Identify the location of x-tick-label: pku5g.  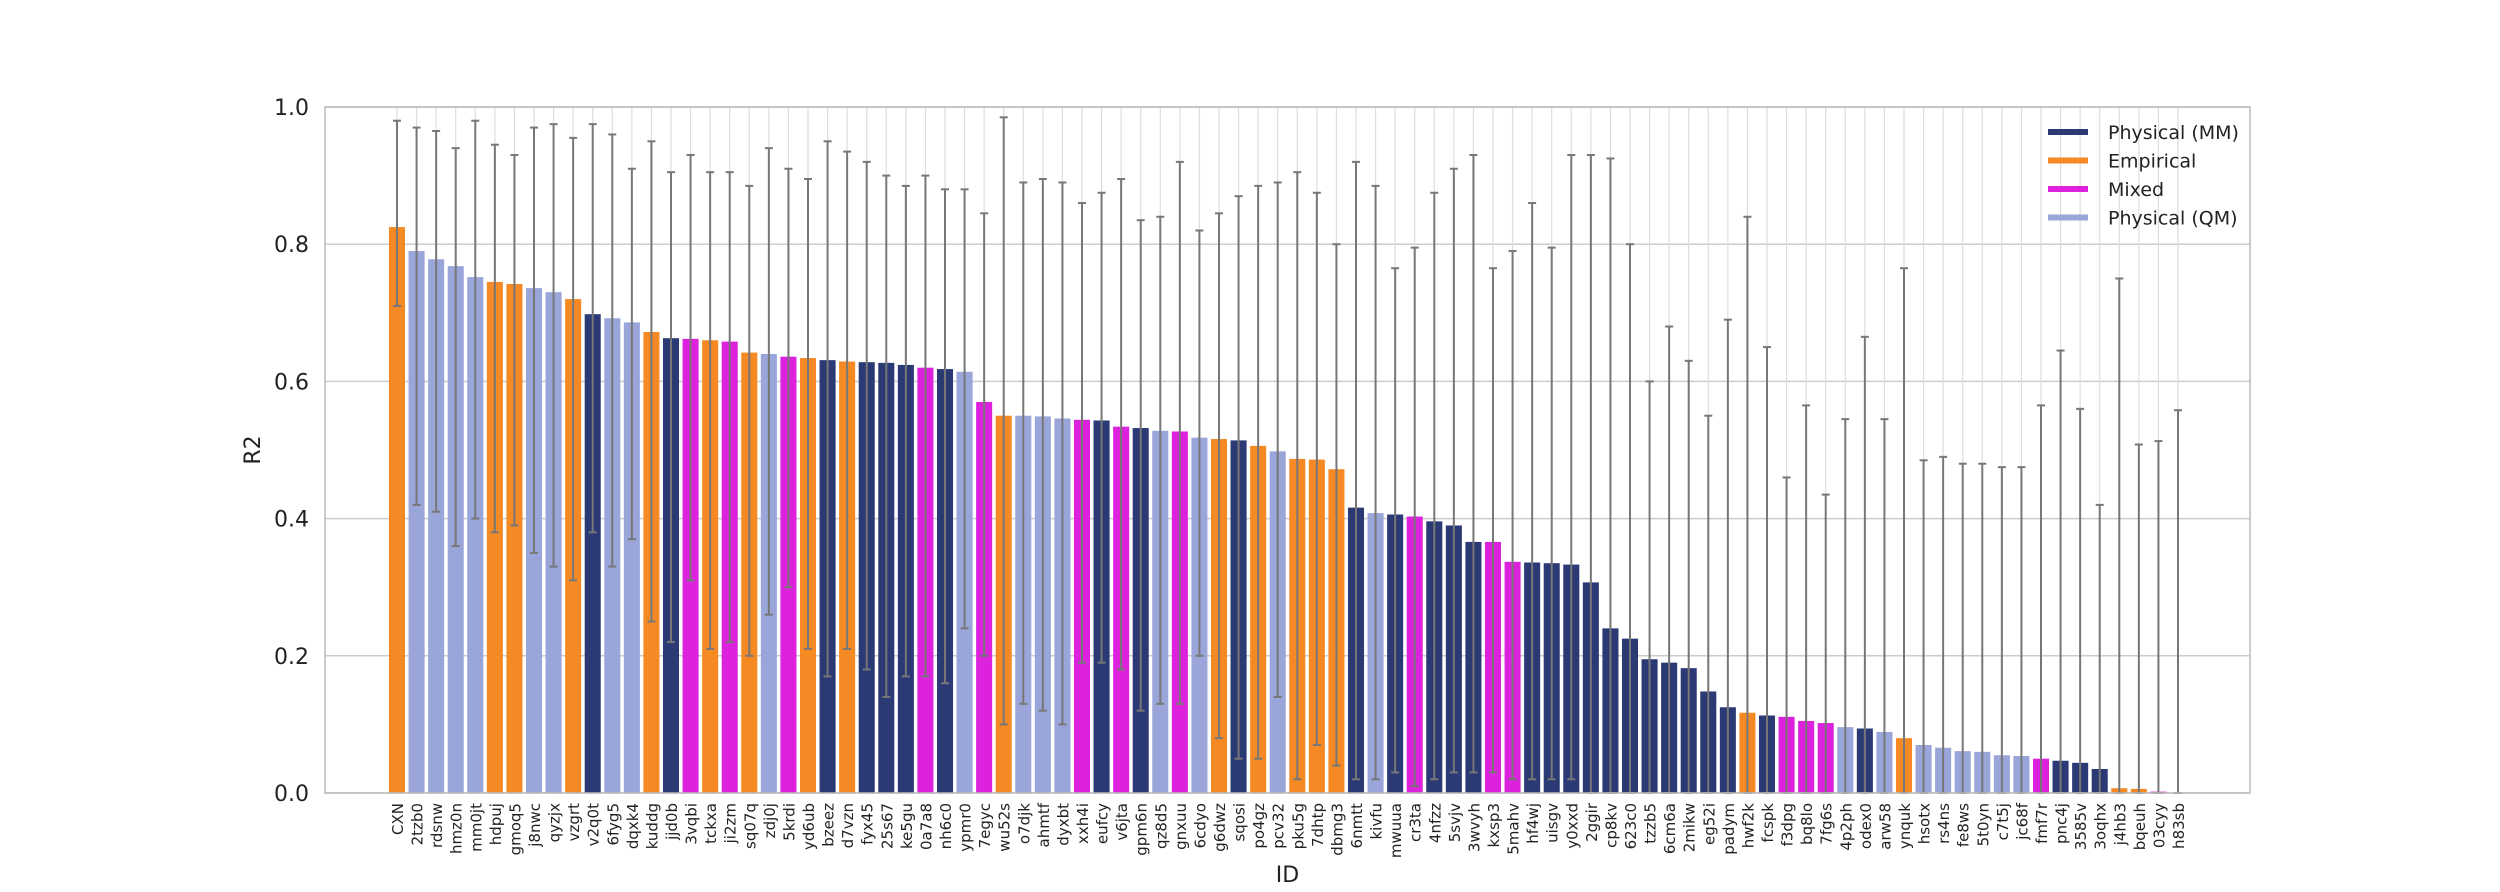
(1298, 826).